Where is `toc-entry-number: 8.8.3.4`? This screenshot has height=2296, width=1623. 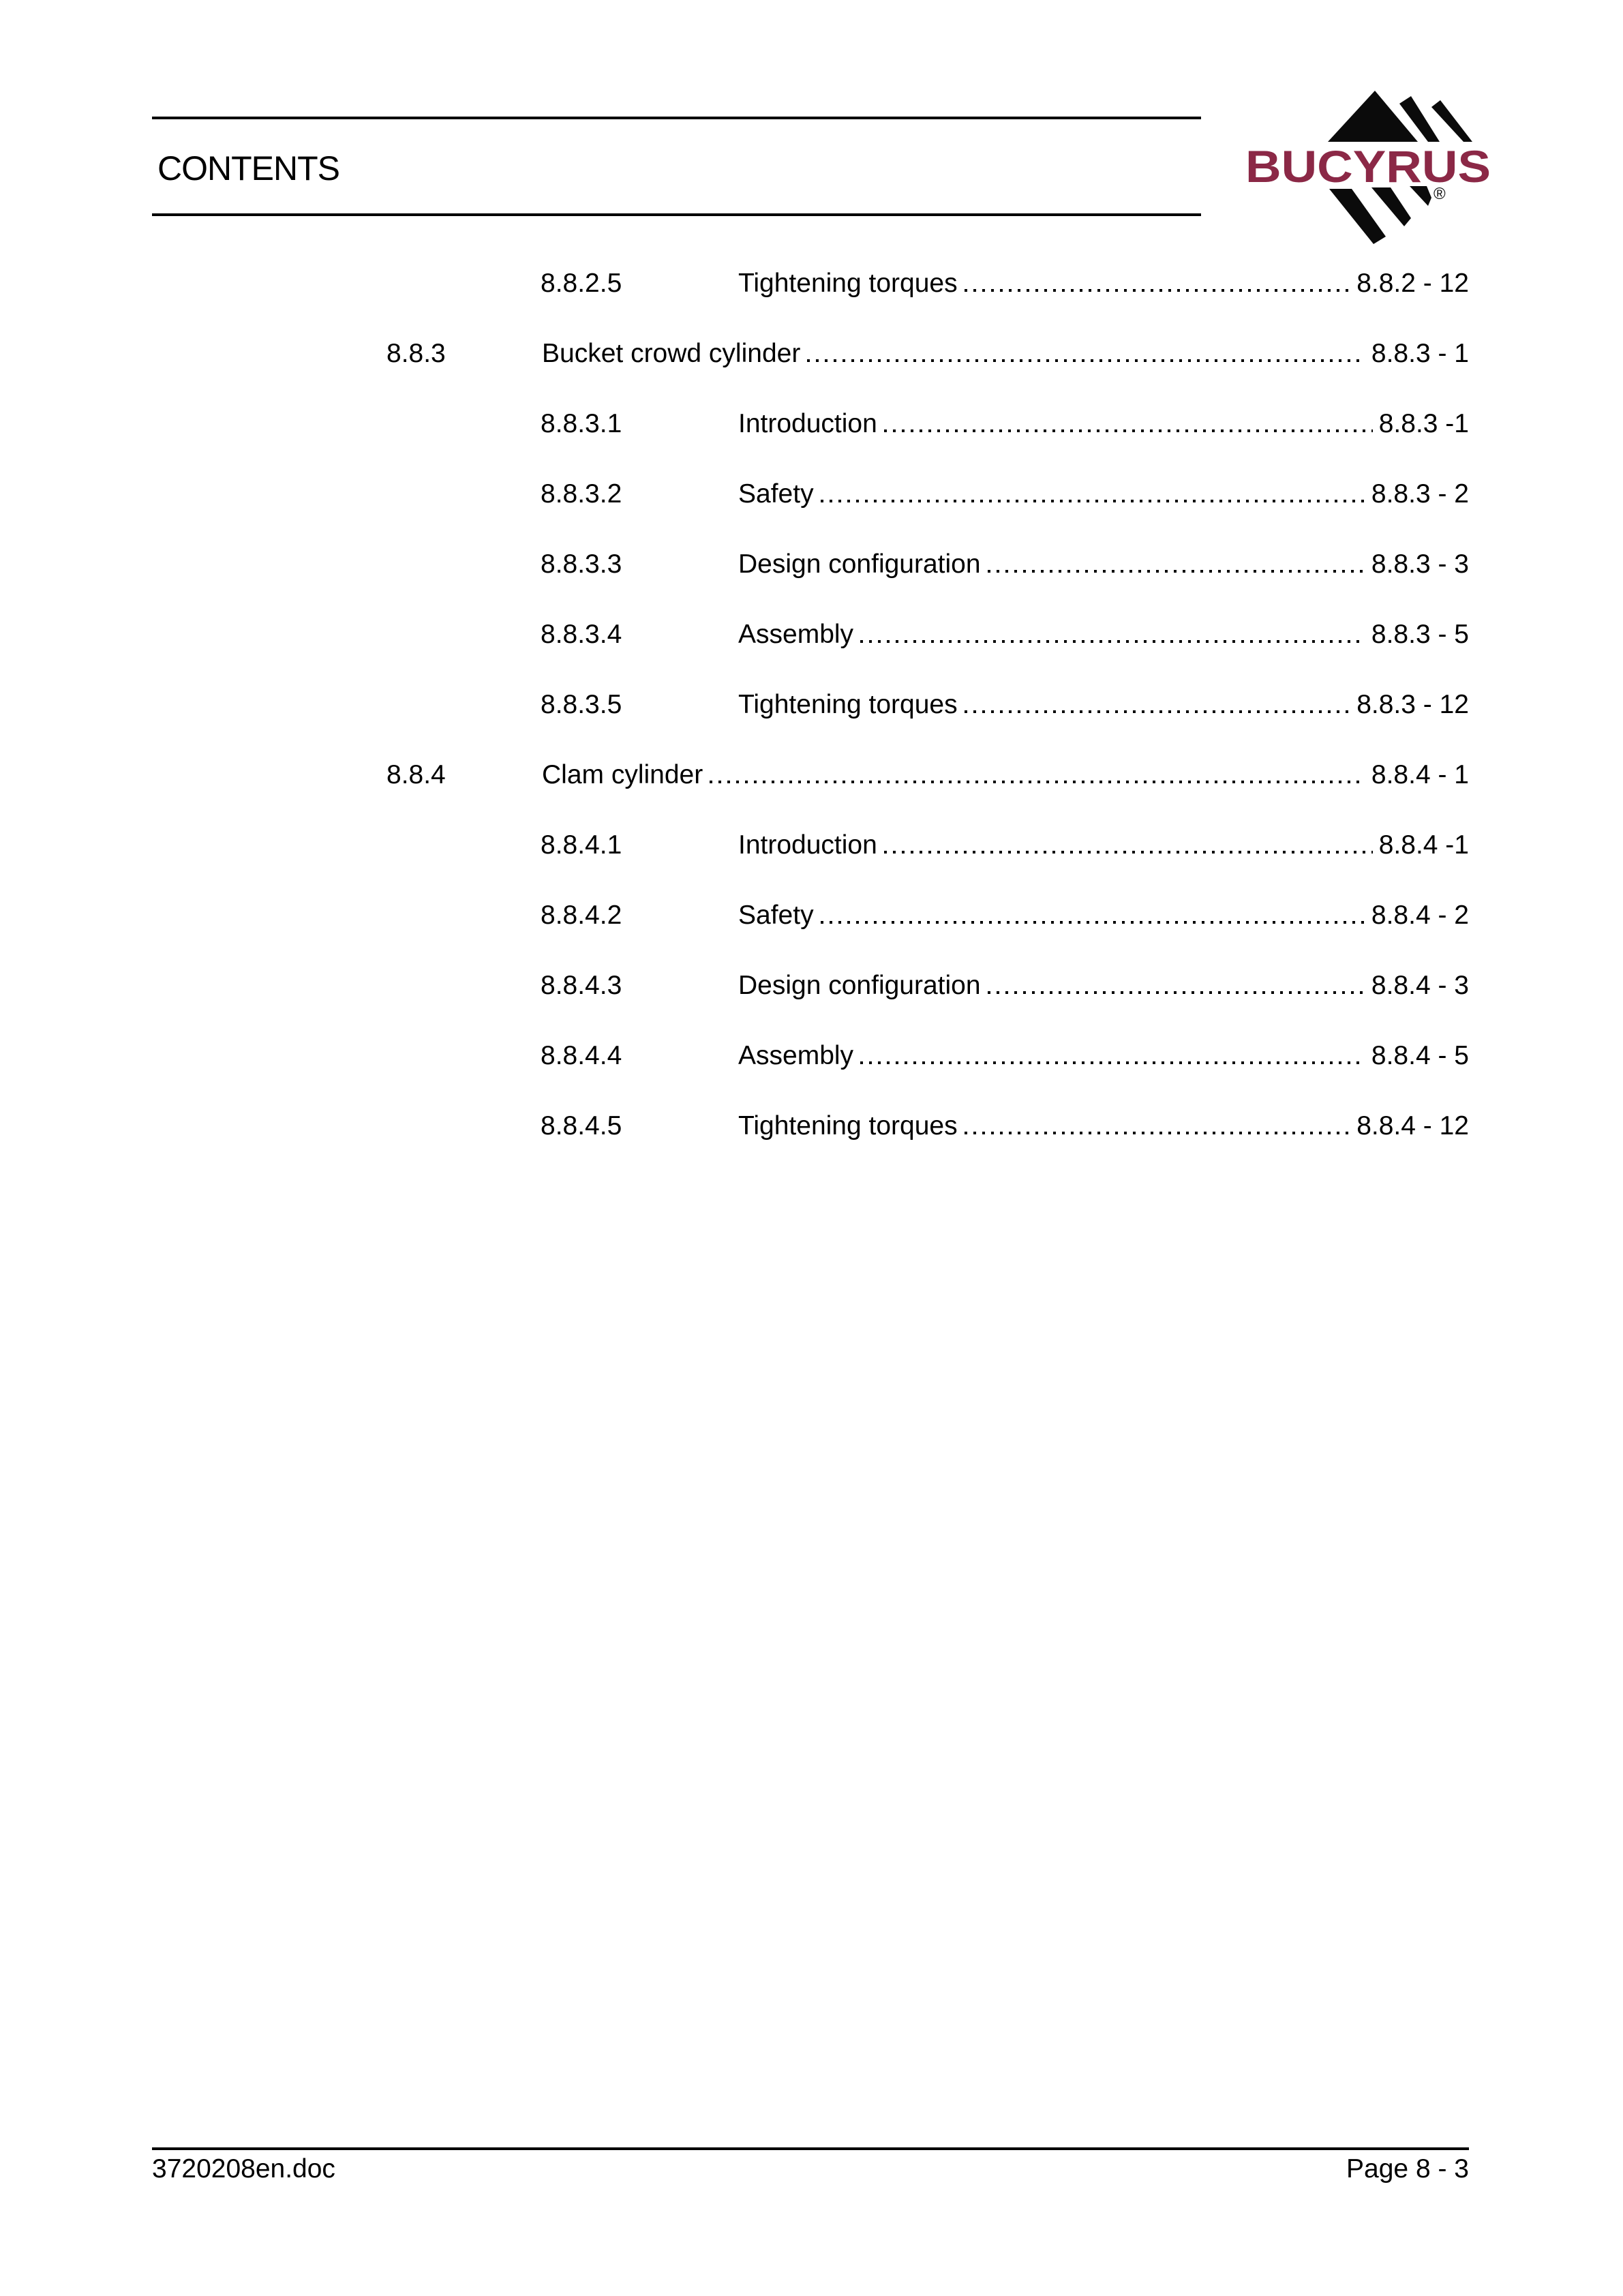 toc-entry-number: 8.8.3.4 is located at coordinates (581, 634).